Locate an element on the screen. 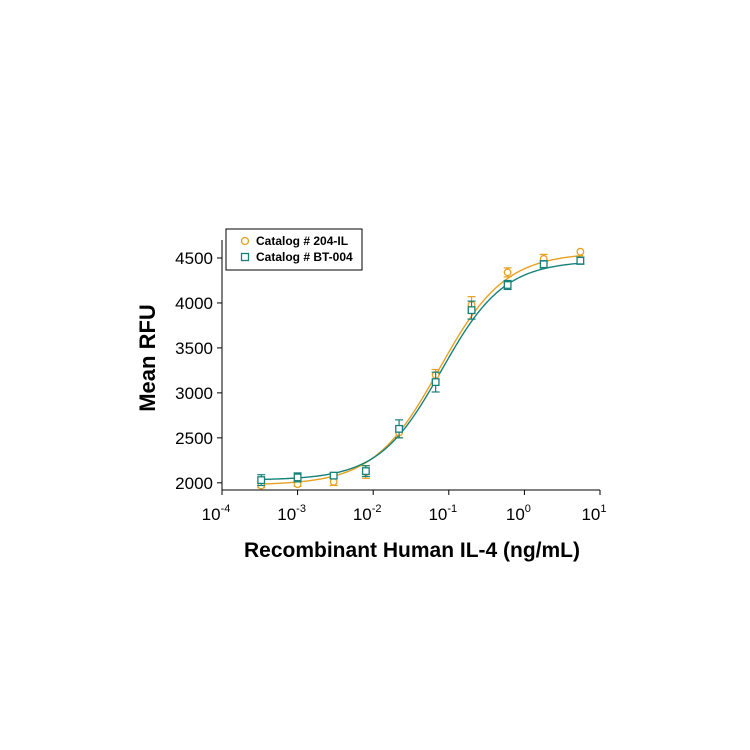 Image resolution: width=750 pixels, height=750 pixels. y-tick-label: 2000 is located at coordinates (194, 483).